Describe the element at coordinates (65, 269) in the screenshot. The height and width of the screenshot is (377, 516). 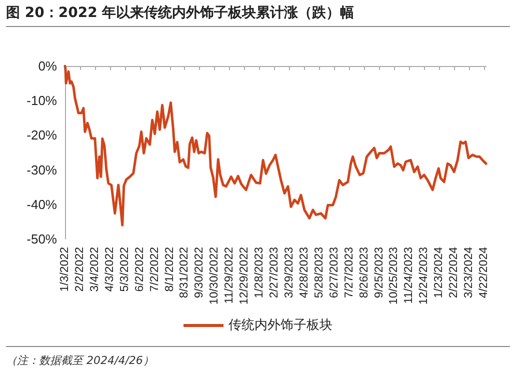
I see `x-tick-label: 1/3/2022` at that location.